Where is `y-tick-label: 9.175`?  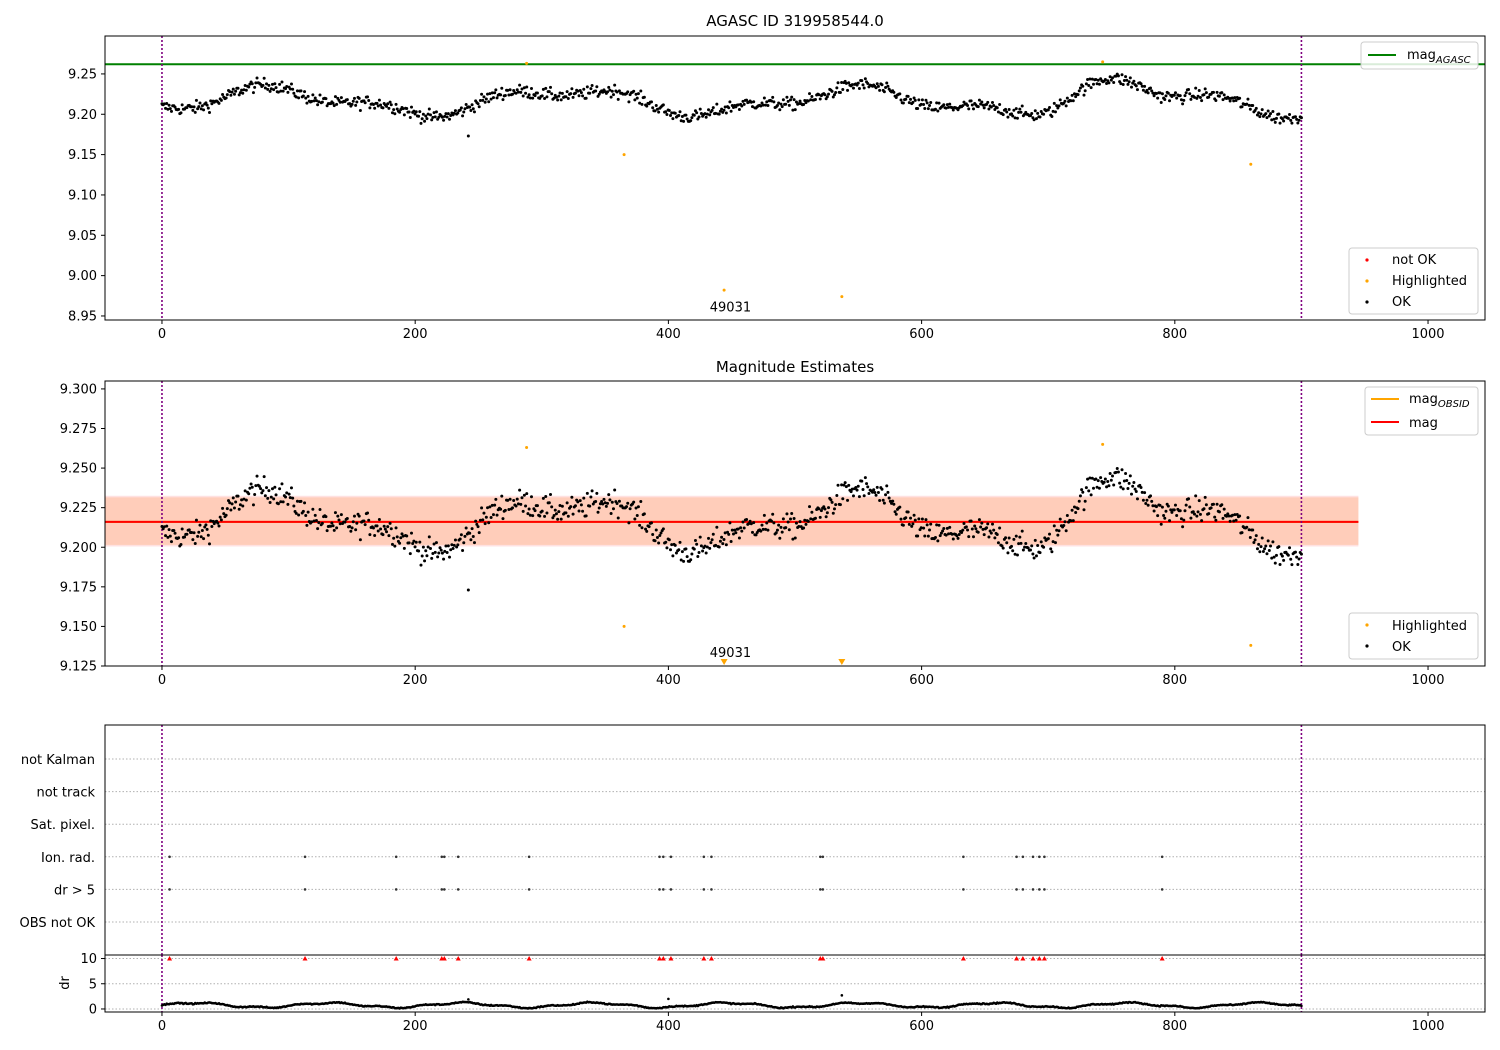
y-tick-label: 9.175 is located at coordinates (78, 587).